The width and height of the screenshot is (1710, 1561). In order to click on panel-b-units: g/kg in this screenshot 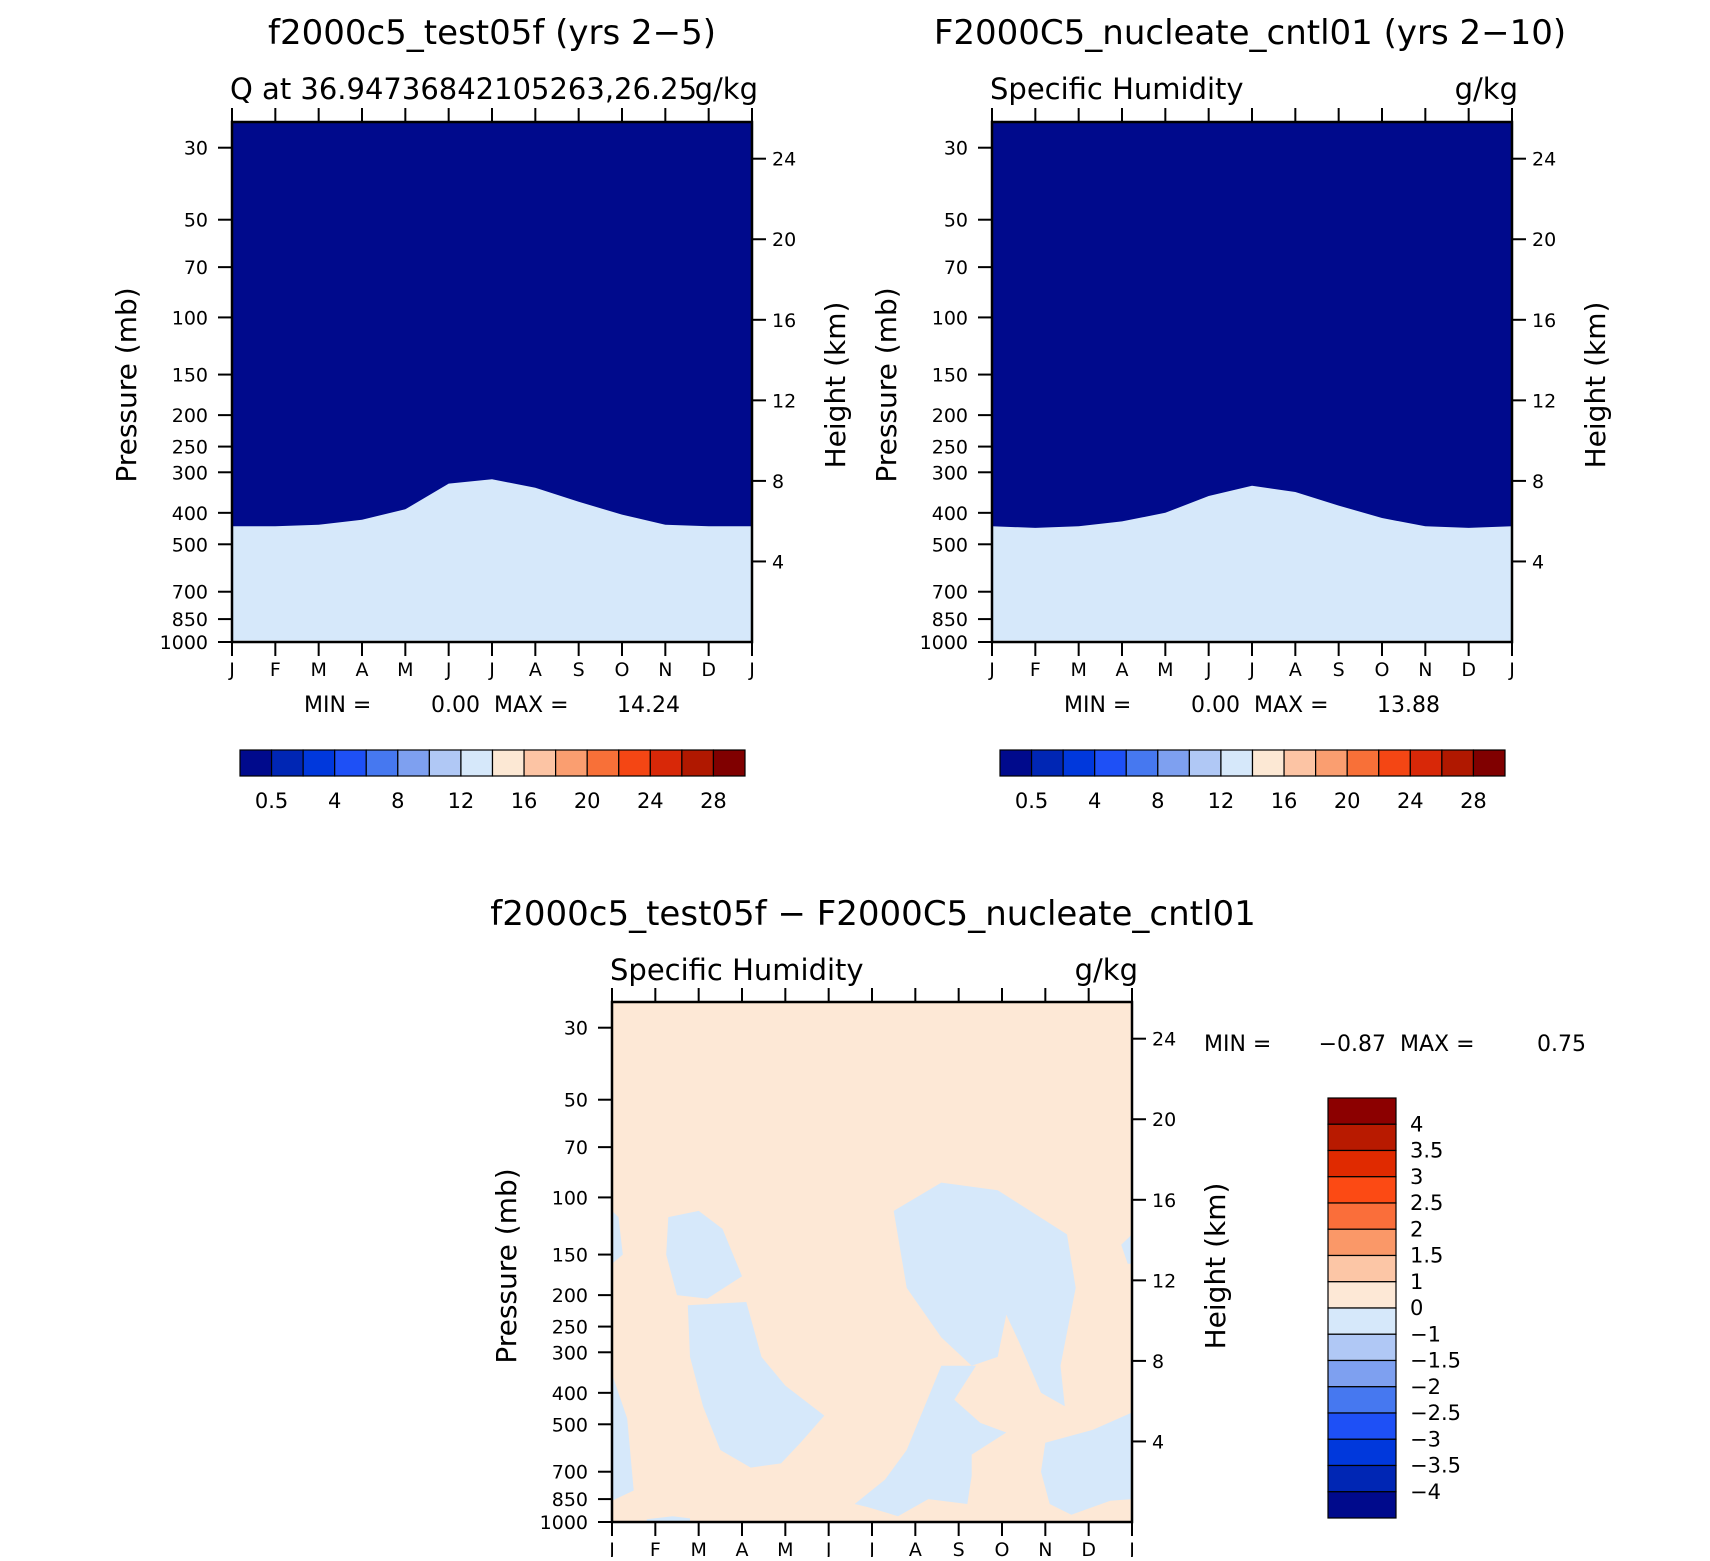, I will do `click(1486, 89)`.